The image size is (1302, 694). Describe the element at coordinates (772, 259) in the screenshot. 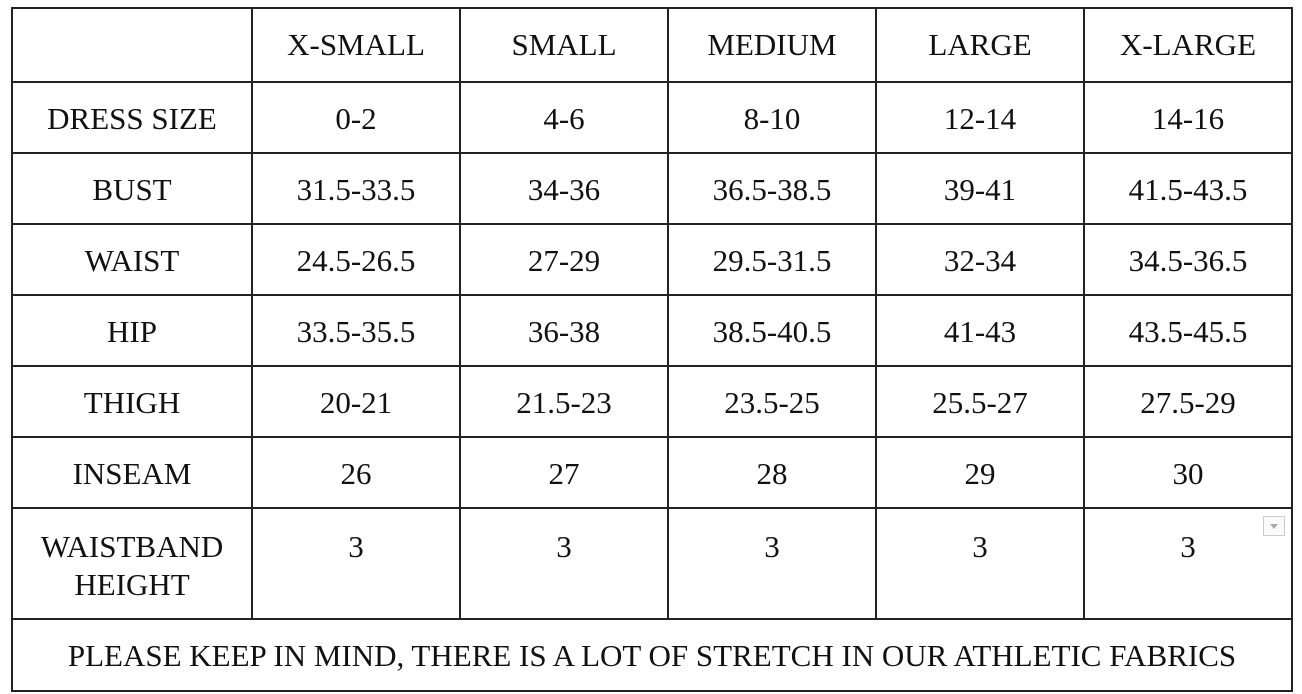

I see `size-cell: 29.5-31.5` at that location.